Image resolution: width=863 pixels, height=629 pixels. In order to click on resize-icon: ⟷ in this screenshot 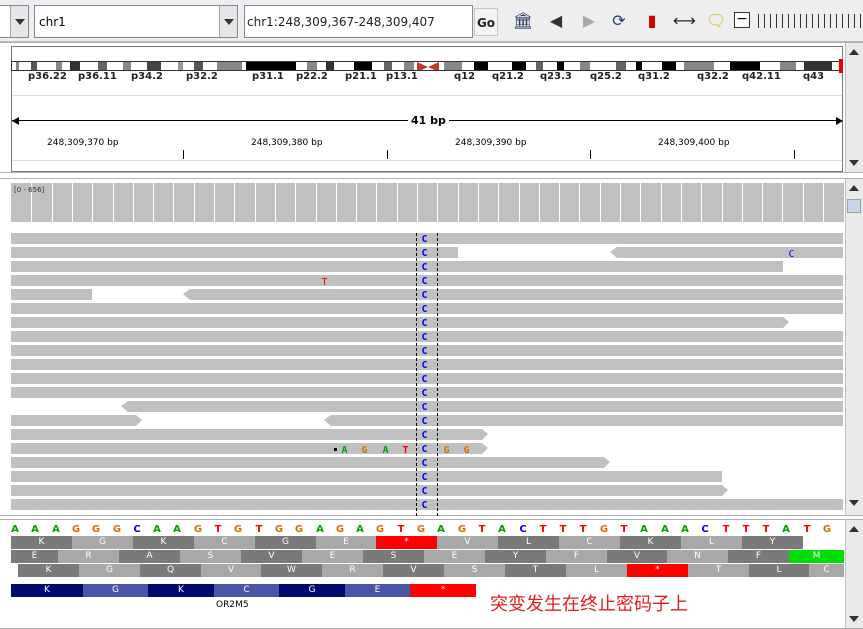, I will do `click(684, 20)`.